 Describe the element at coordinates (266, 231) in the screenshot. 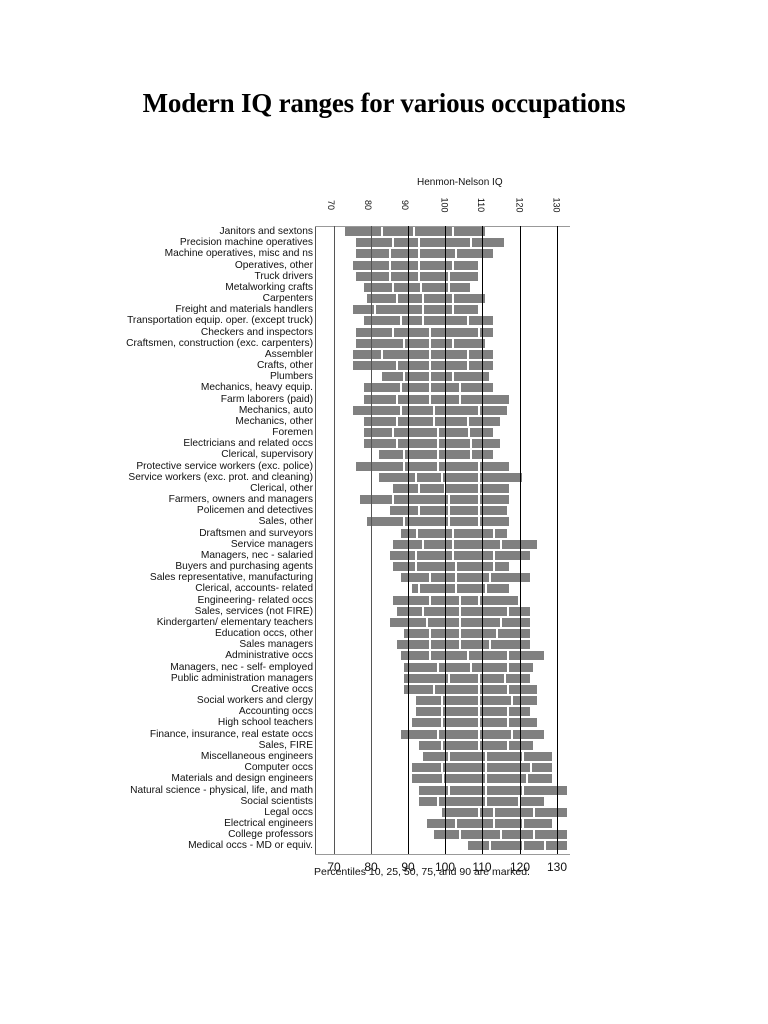

I see `category-label: Janitors and sextons` at that location.